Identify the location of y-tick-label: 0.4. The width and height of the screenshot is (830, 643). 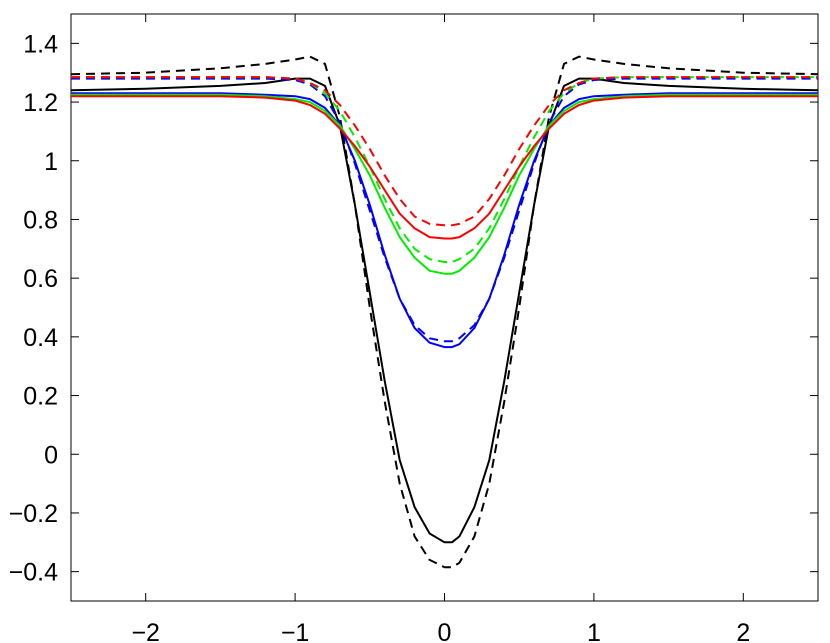
(40, 338).